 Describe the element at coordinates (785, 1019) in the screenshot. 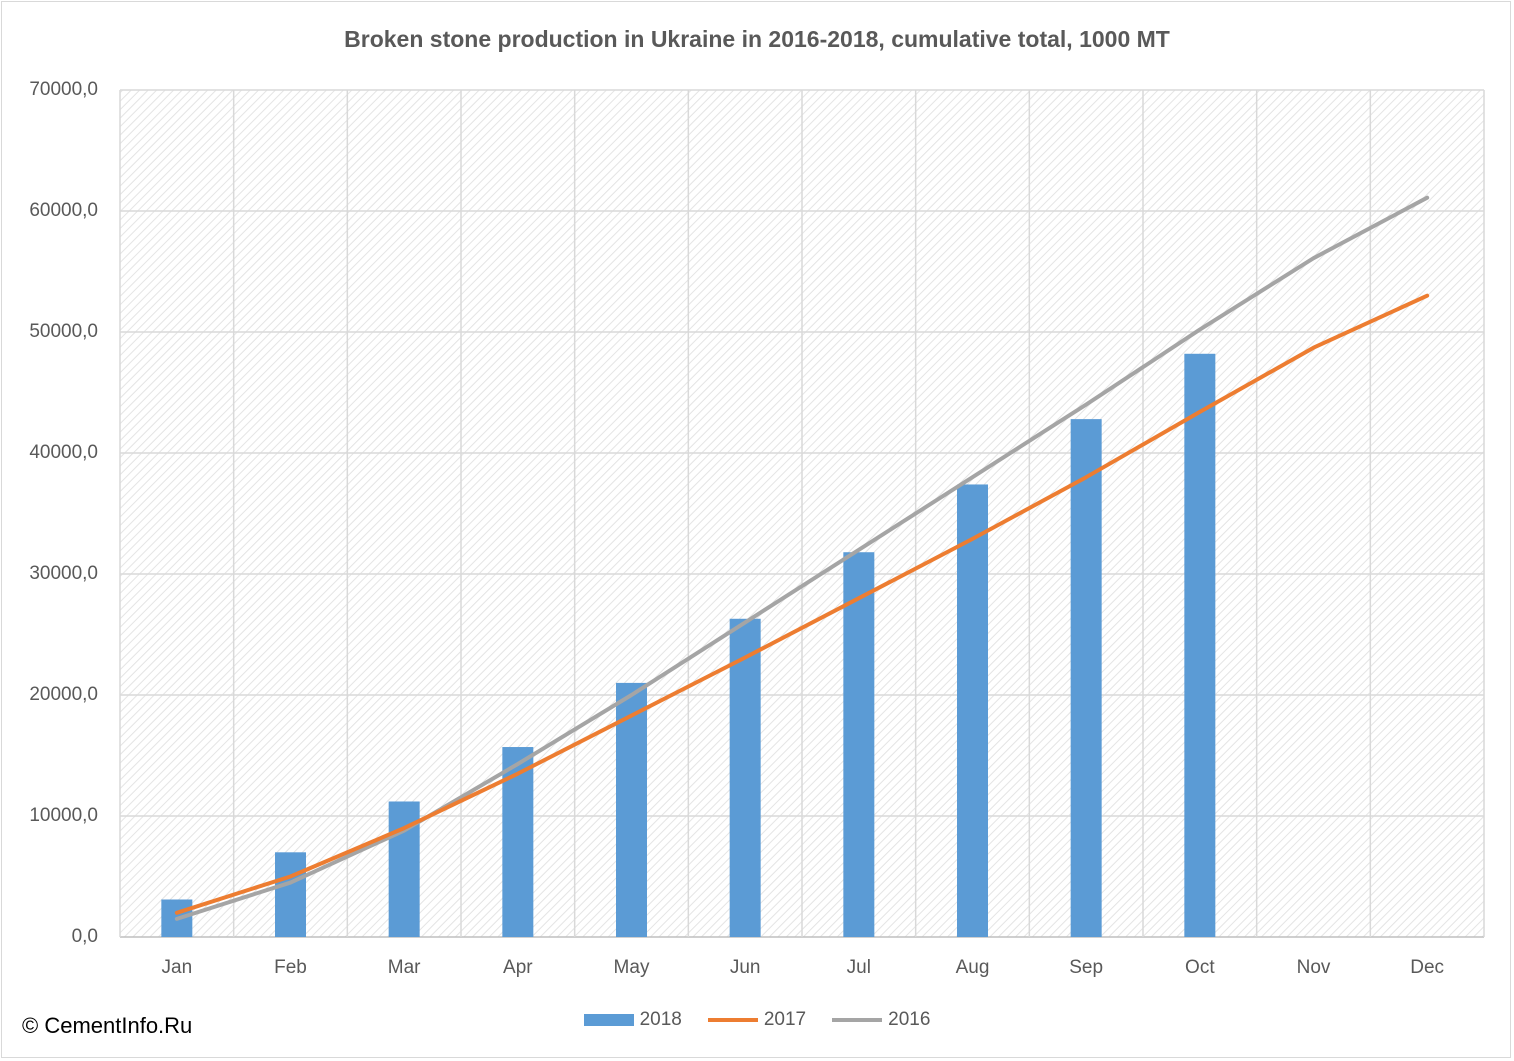

I see `legend-label-2017: 2017` at that location.